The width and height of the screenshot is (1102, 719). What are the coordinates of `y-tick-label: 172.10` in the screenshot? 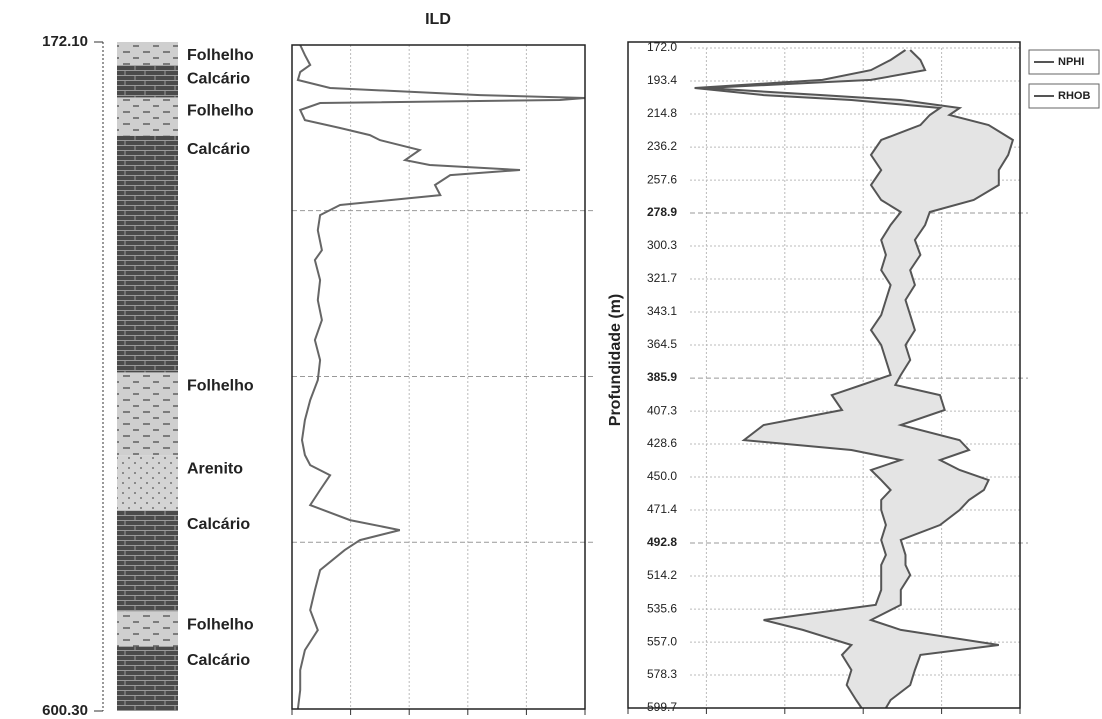 It's located at (65, 41).